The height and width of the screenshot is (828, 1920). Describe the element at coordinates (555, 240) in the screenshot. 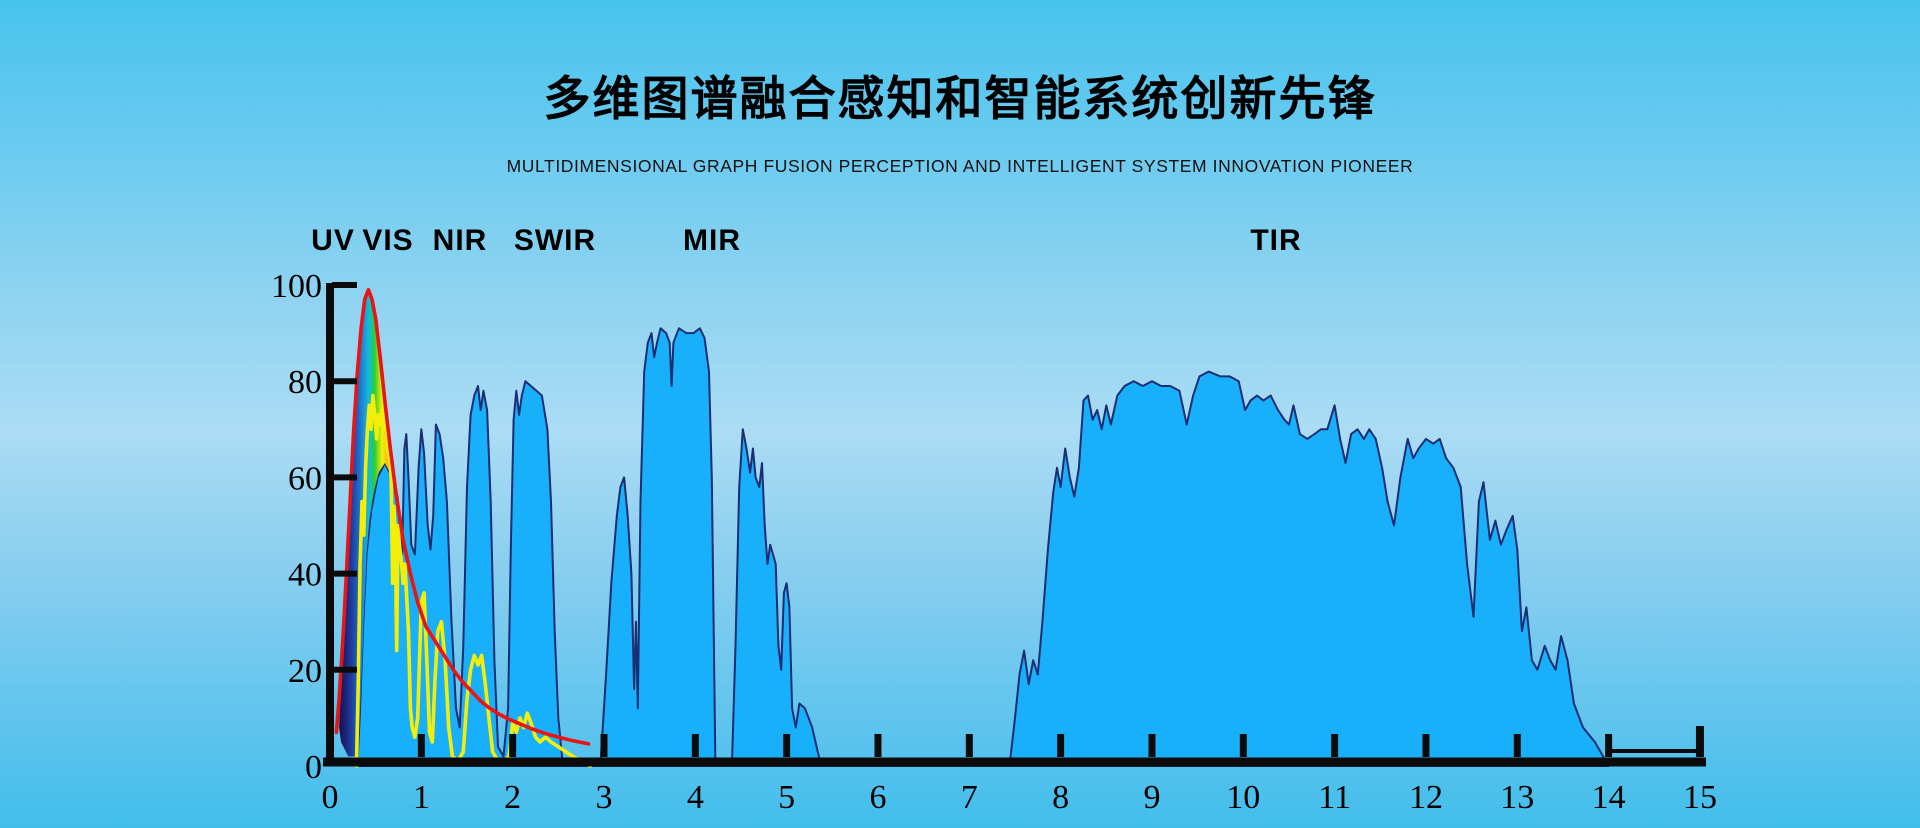

I see `band-label-swir: SWIR` at that location.